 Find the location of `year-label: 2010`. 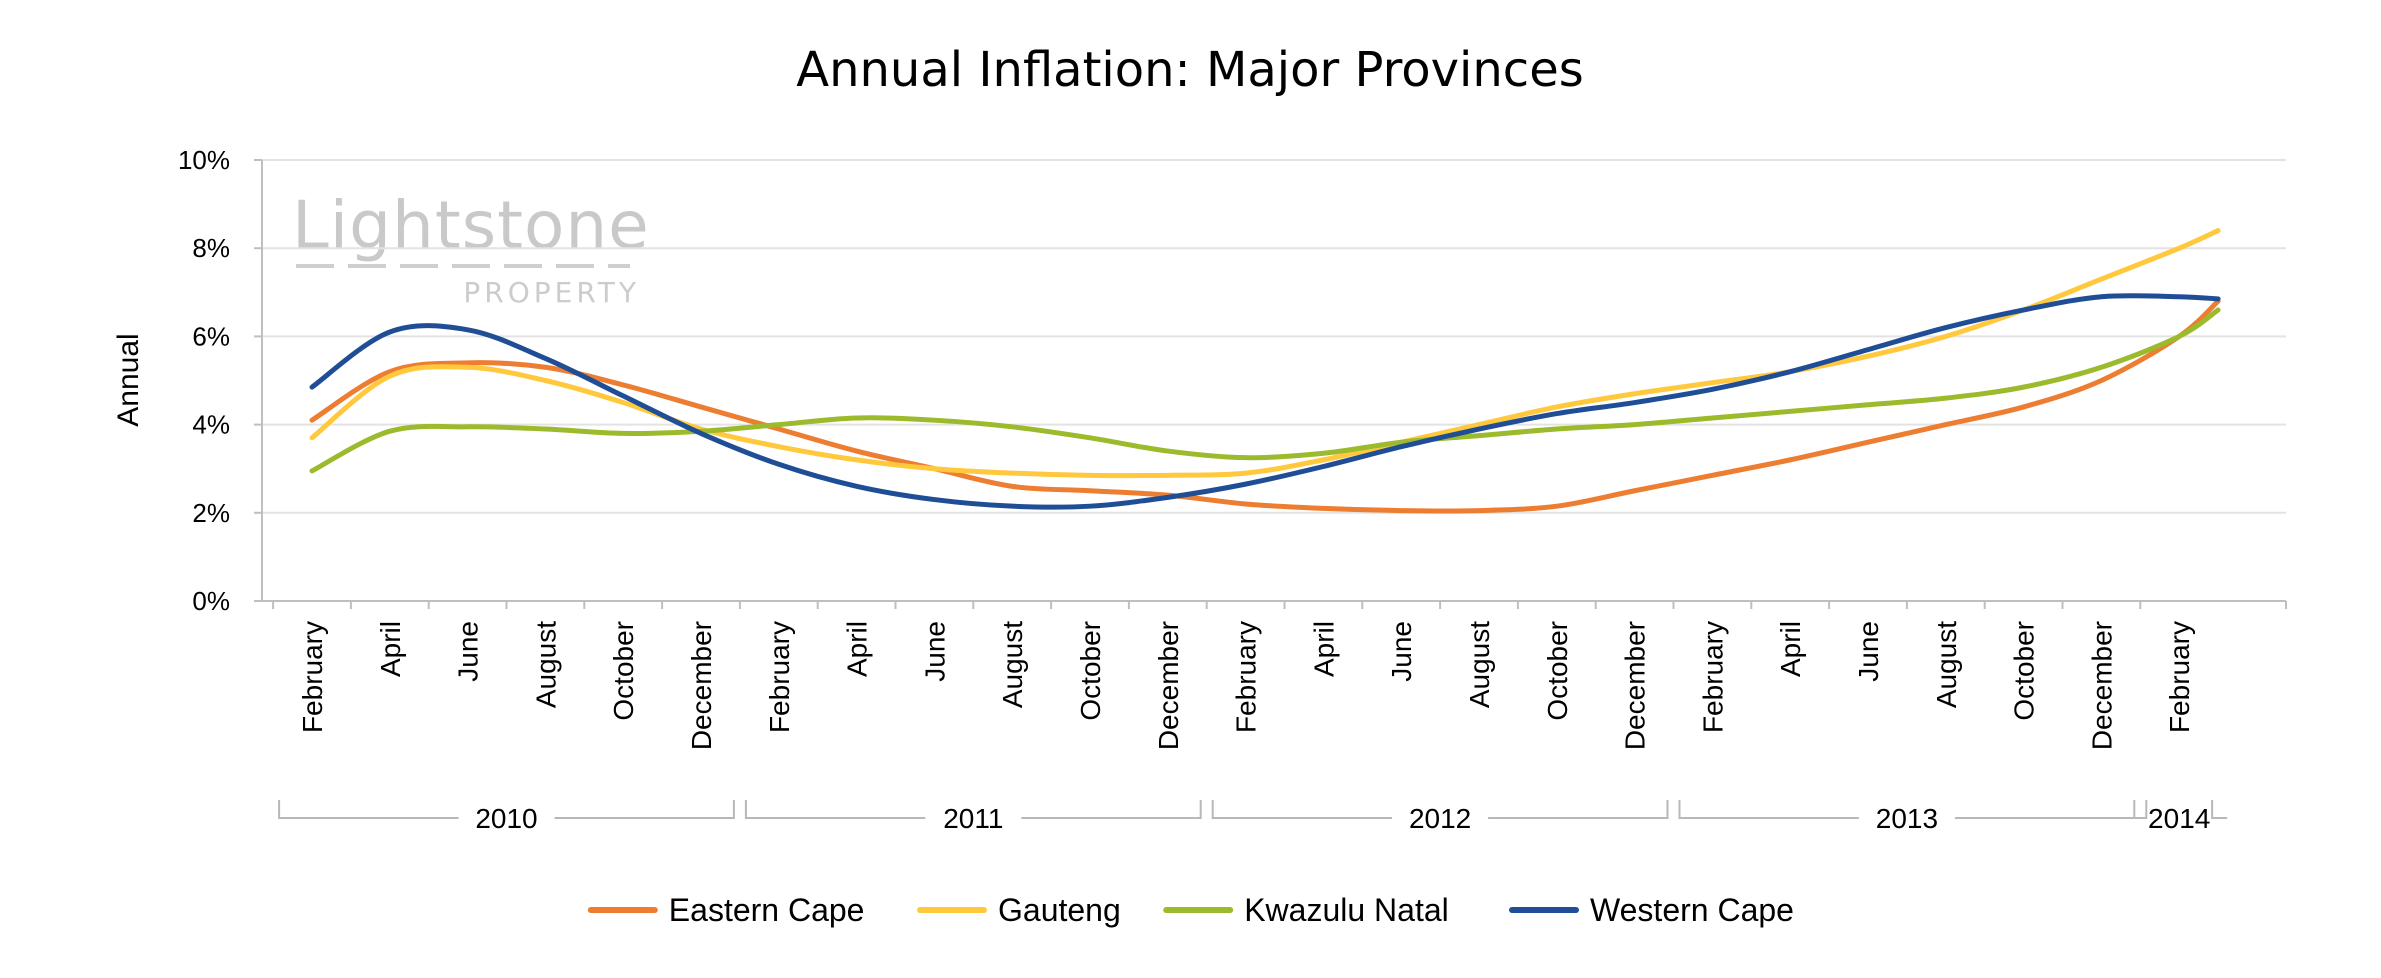

year-label: 2010 is located at coordinates (506, 818).